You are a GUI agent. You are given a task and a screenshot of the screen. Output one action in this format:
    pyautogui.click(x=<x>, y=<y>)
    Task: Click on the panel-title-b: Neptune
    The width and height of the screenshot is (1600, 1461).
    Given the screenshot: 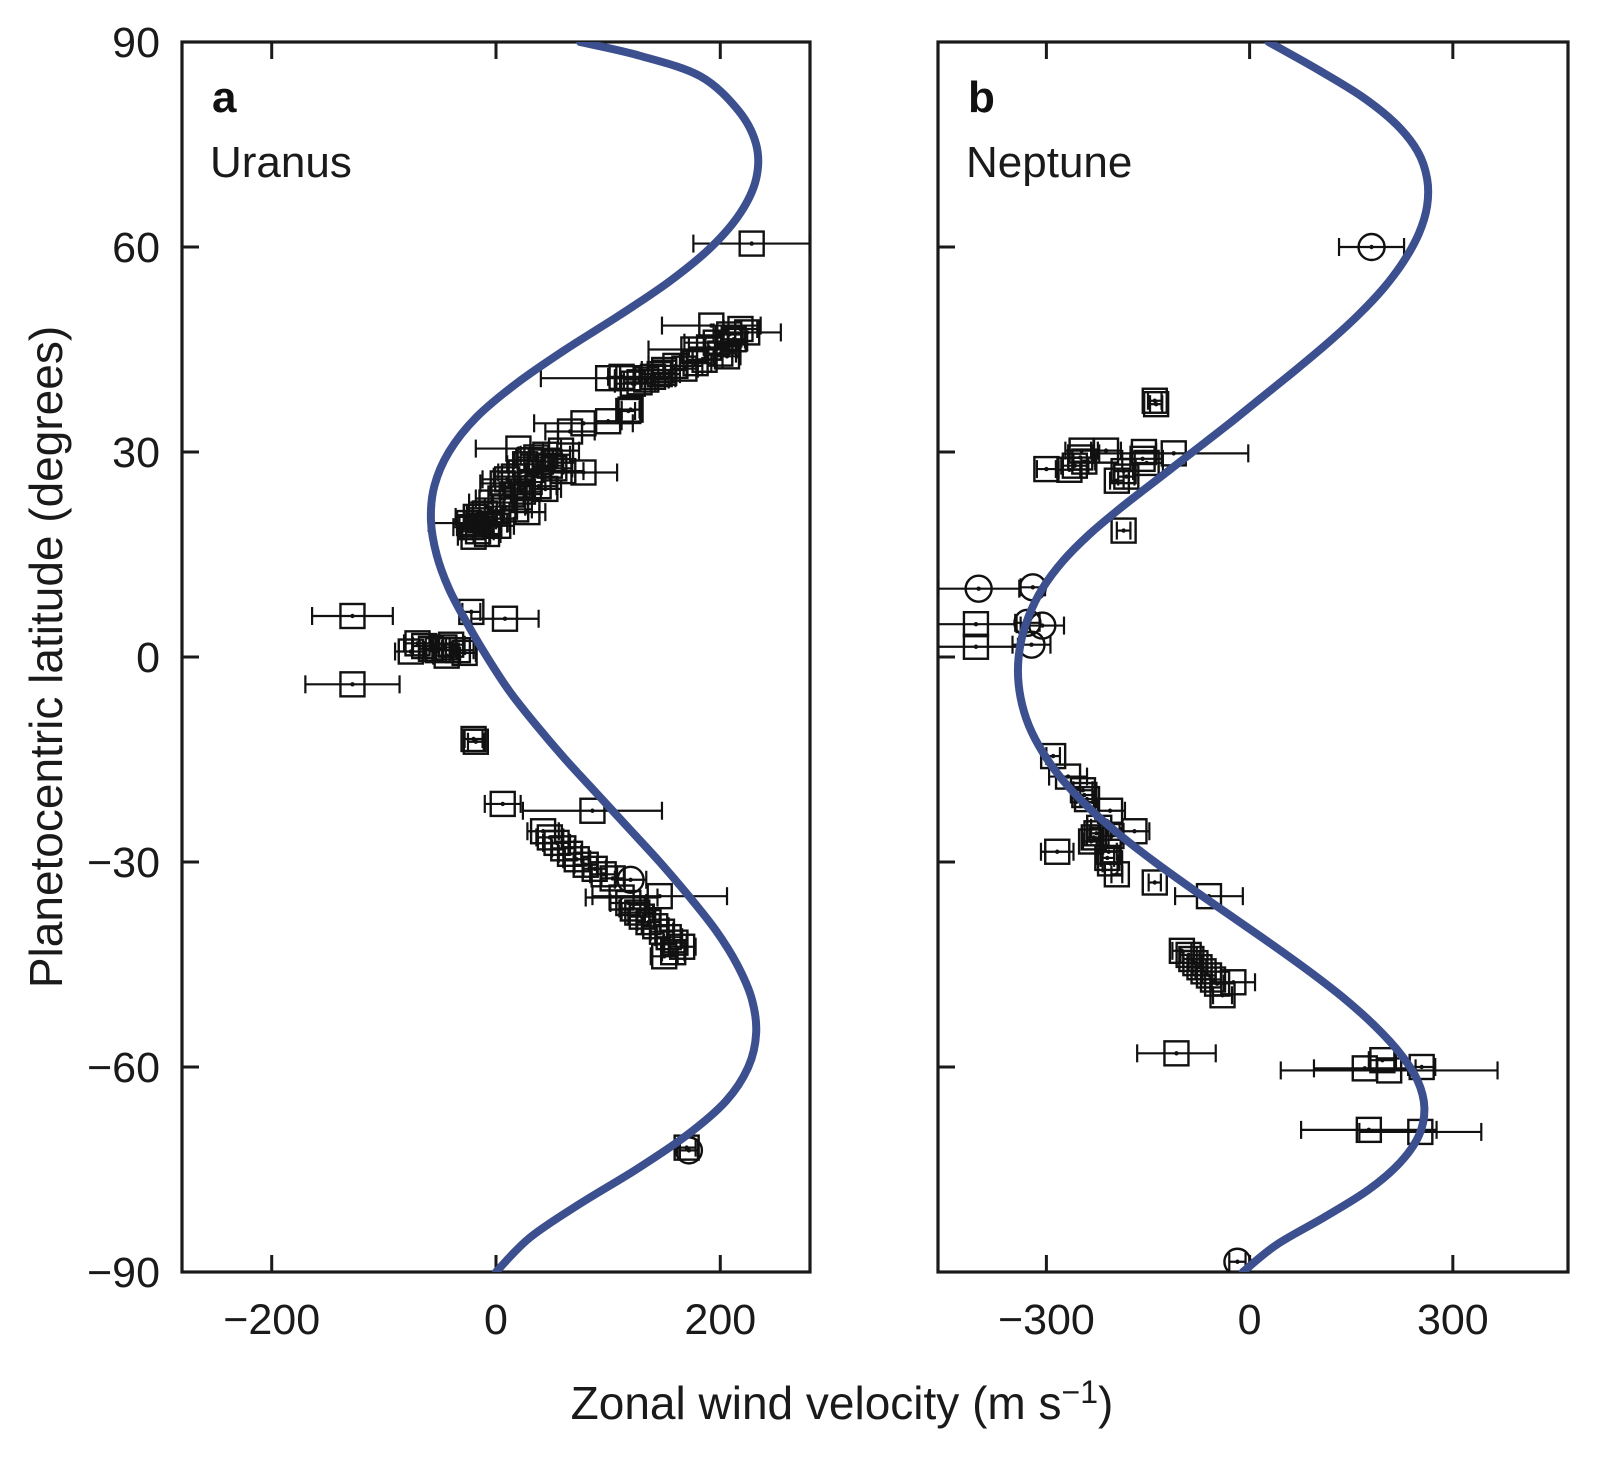 What is the action you would take?
    pyautogui.click(x=1049, y=162)
    